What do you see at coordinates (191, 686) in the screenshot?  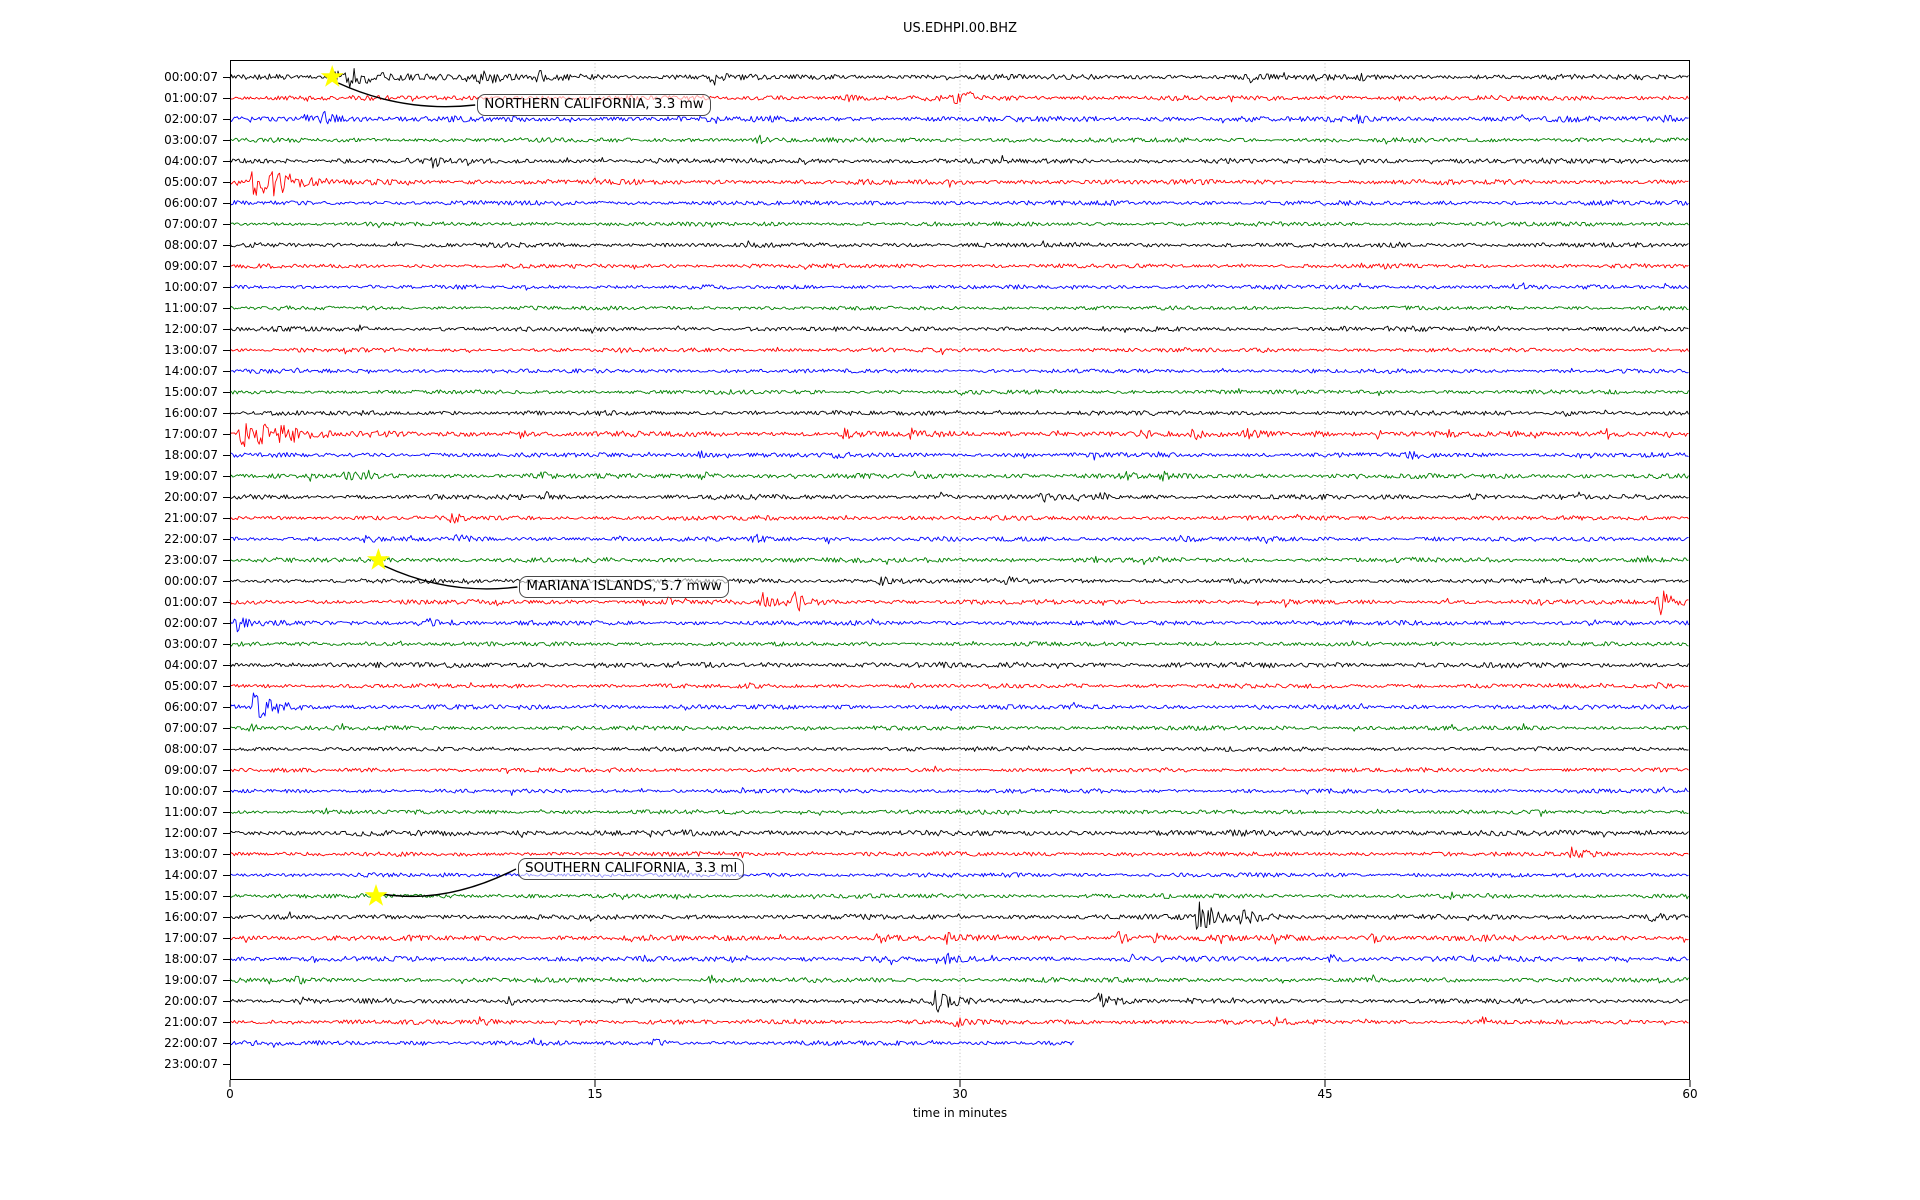 I see `y-tick-label: 05:00:07` at bounding box center [191, 686].